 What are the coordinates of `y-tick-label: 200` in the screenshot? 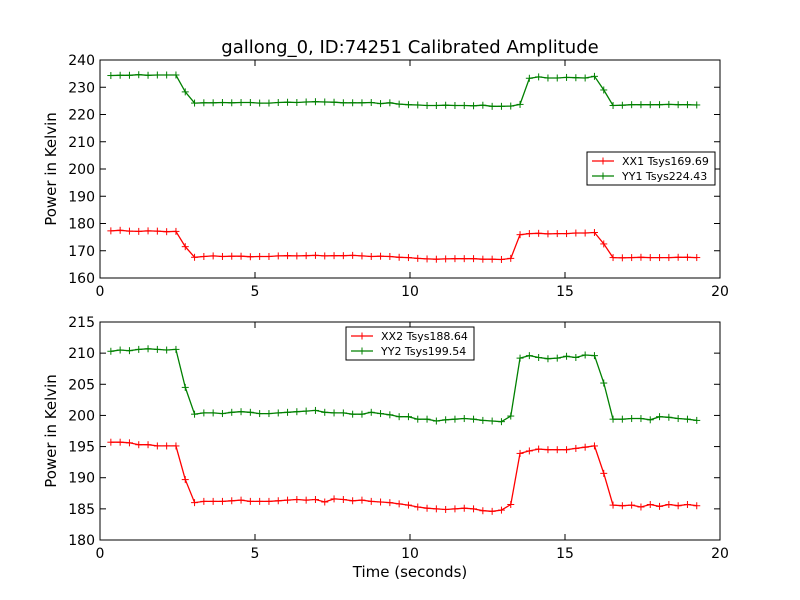 It's located at (81, 416).